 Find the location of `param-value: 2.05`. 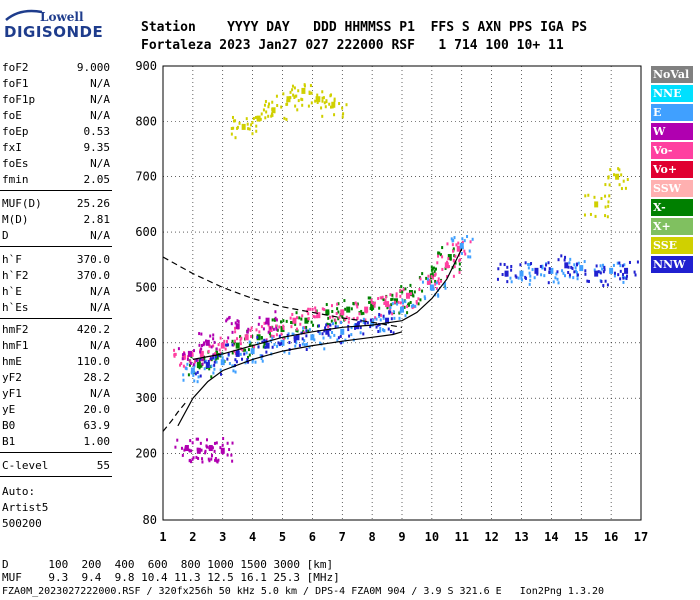

param-value: 2.05 is located at coordinates (97, 179).